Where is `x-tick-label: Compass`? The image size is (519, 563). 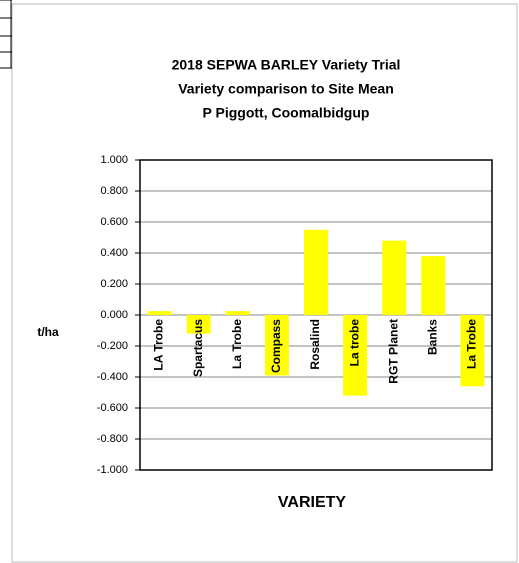 x-tick-label: Compass is located at coordinates (276, 346).